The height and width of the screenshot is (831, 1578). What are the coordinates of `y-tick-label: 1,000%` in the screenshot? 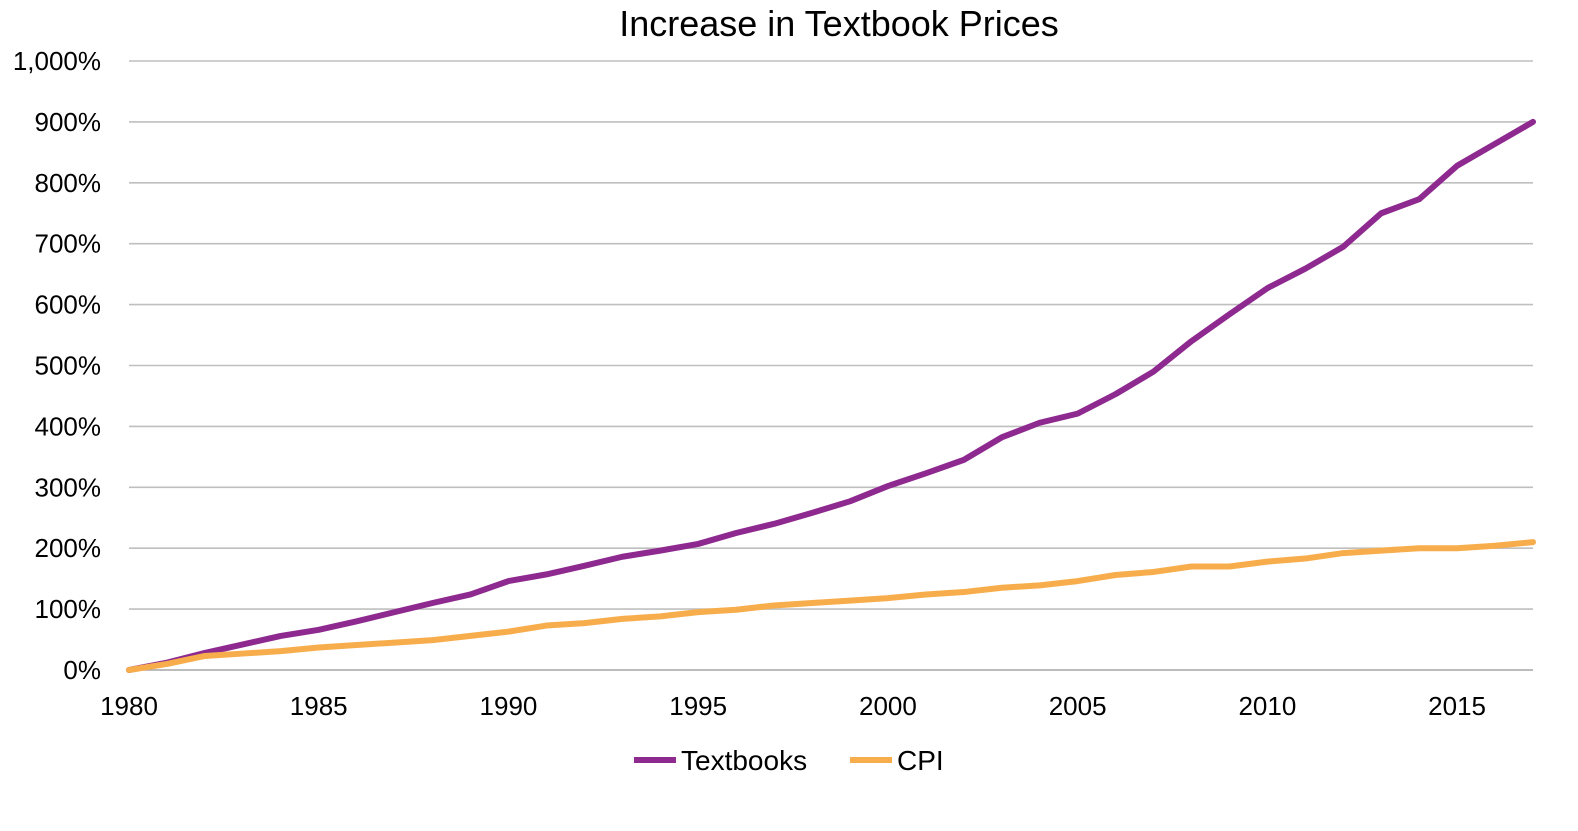 It's located at (57, 61).